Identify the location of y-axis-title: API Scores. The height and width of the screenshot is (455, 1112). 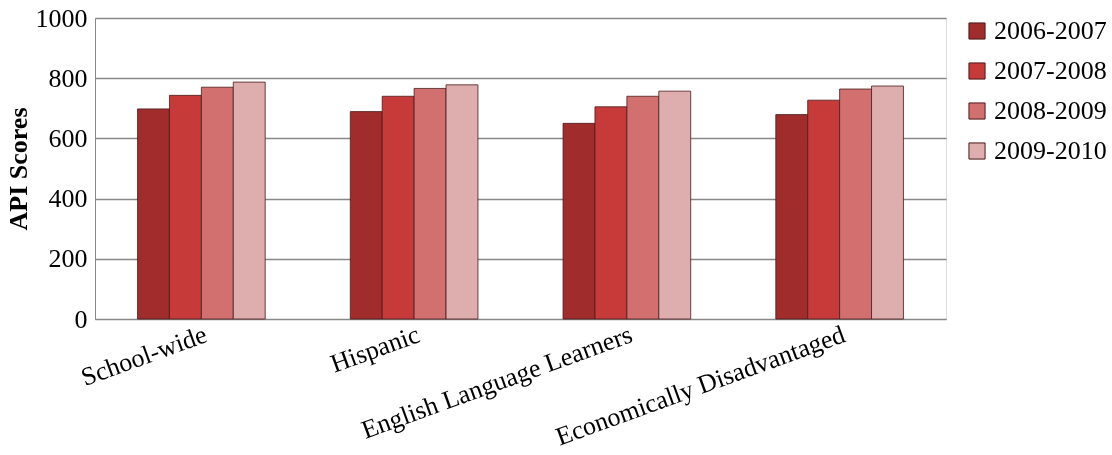
(18, 169).